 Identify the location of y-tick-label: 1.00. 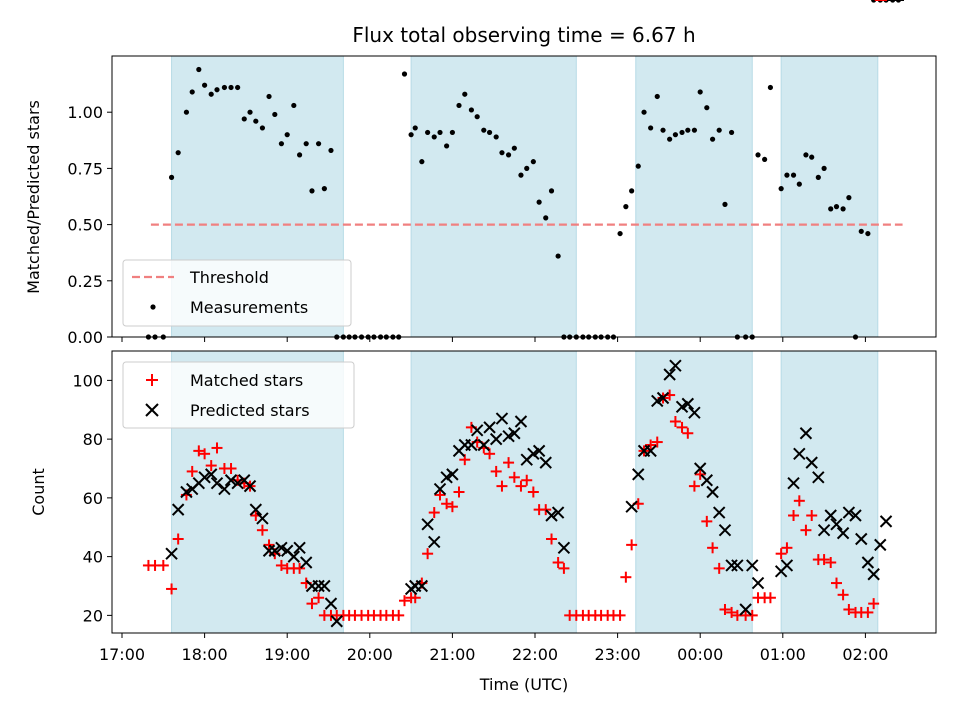
(85, 112).